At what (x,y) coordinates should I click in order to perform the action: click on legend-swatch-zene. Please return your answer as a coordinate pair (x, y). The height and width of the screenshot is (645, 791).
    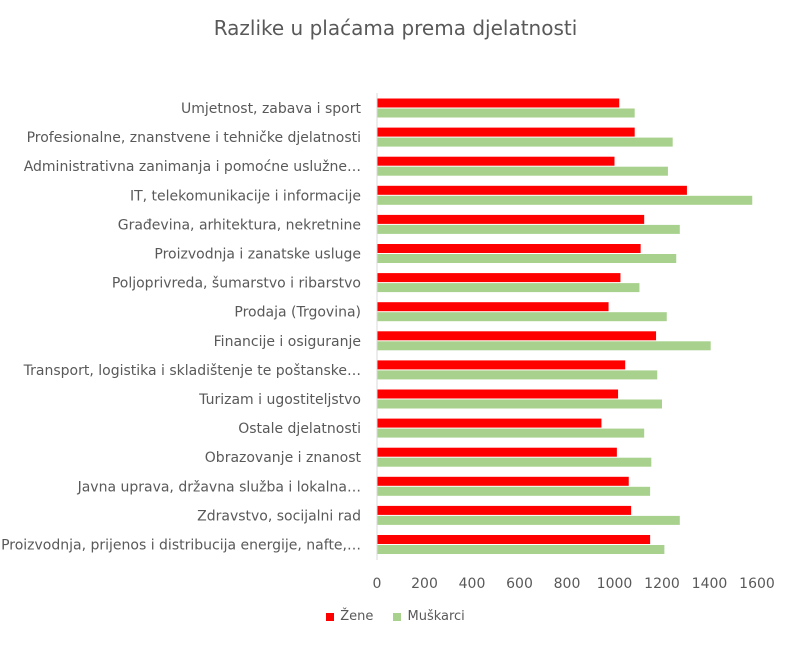
    Looking at the image, I should click on (330, 616).